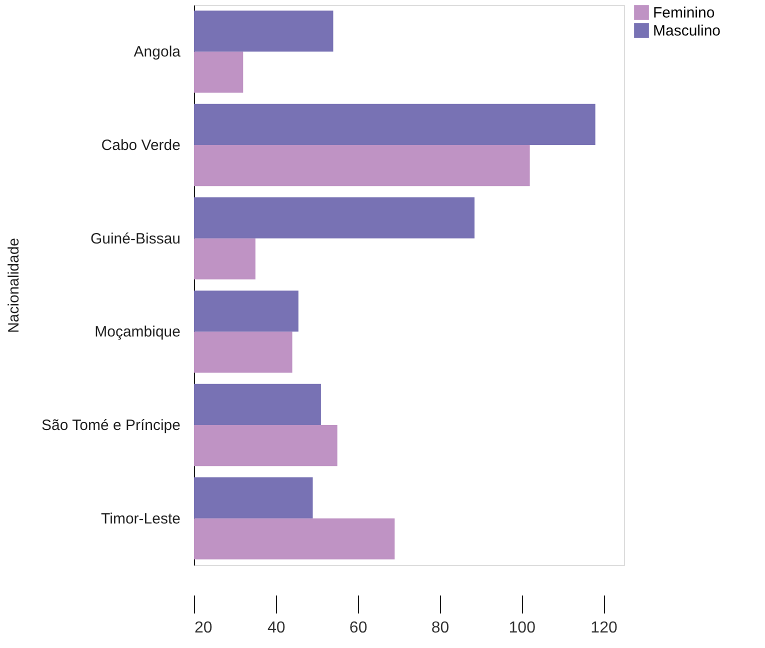  I want to click on y-tick-label: São Tomé e Príncipe, so click(111, 425).